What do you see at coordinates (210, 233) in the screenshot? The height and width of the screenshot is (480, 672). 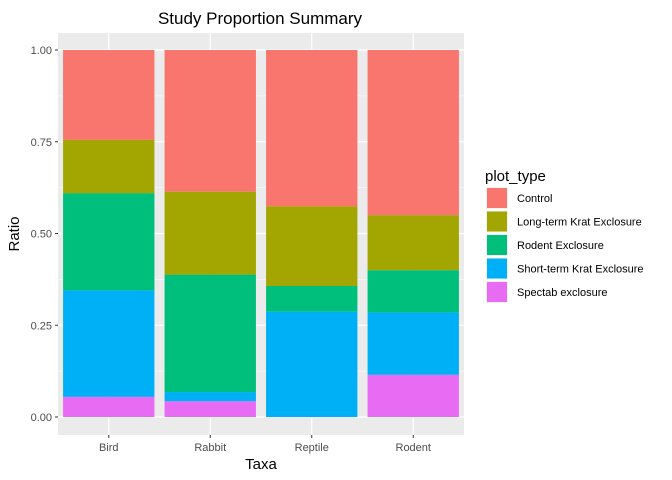 I see `bar-segment-rabbit-long-term-krat-exclosure` at bounding box center [210, 233].